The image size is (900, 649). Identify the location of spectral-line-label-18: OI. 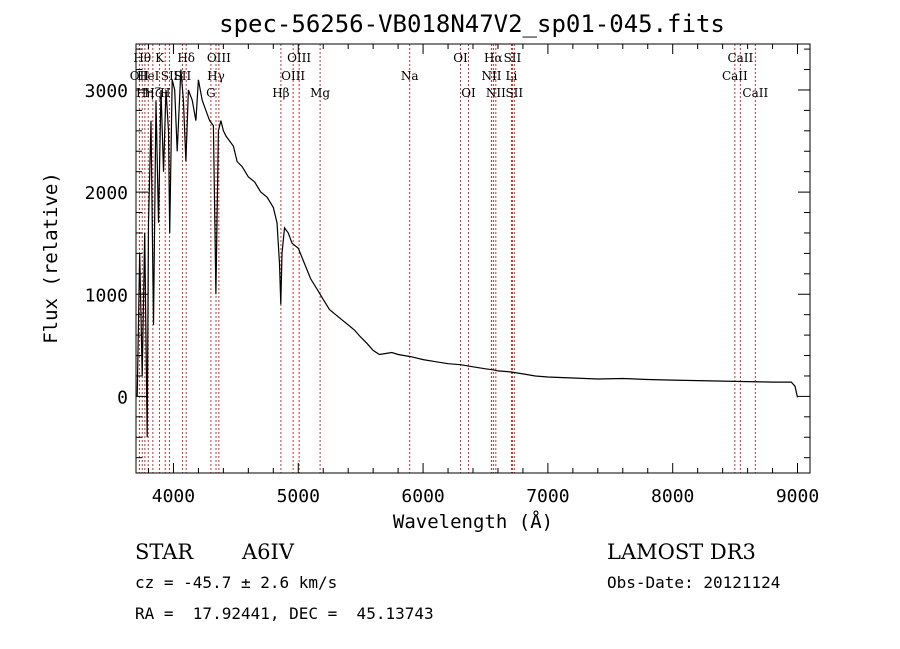
(460, 58).